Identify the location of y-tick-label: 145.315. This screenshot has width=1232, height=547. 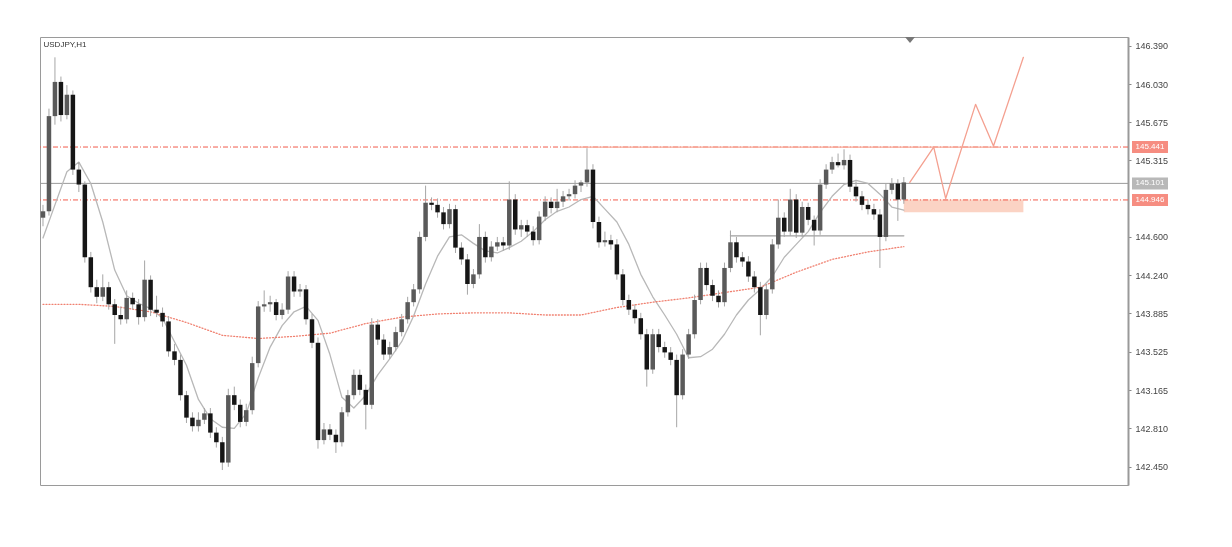
(1152, 160).